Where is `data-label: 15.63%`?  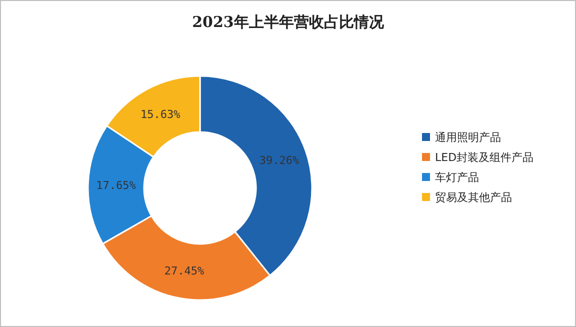 data-label: 15.63% is located at coordinates (160, 114).